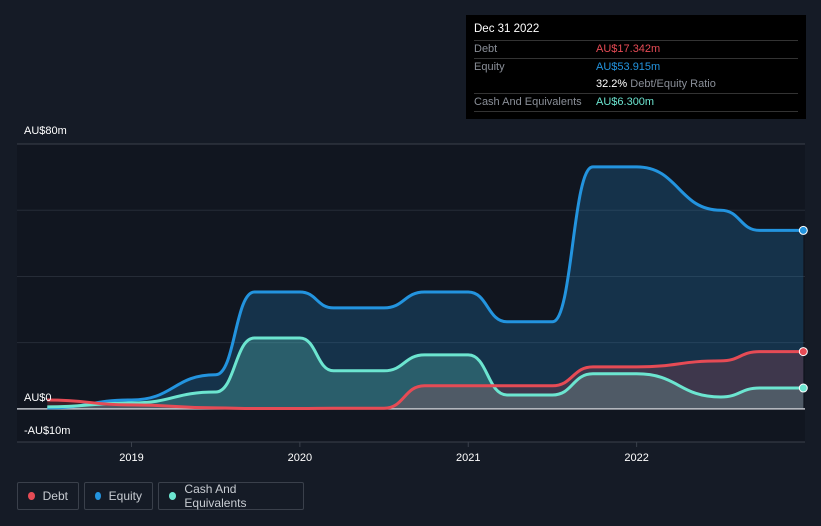 This screenshot has width=821, height=526. Describe the element at coordinates (31, 496) in the screenshot. I see `debt-dot-icon` at that location.